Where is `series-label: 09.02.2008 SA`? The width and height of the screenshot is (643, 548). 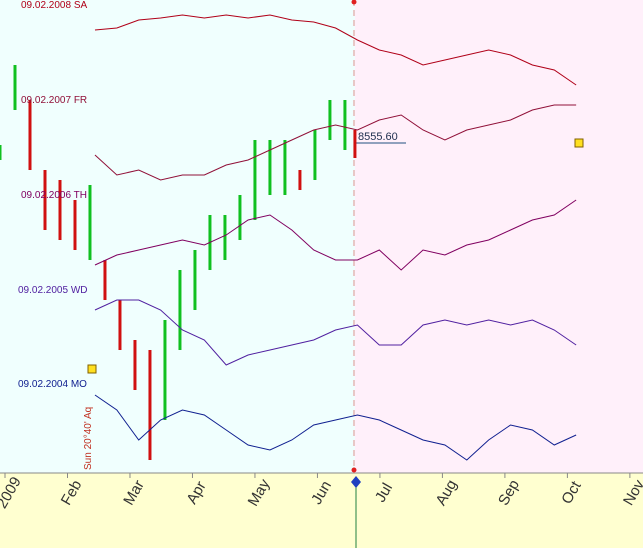
series-label: 09.02.2008 SA is located at coordinates (54, 5).